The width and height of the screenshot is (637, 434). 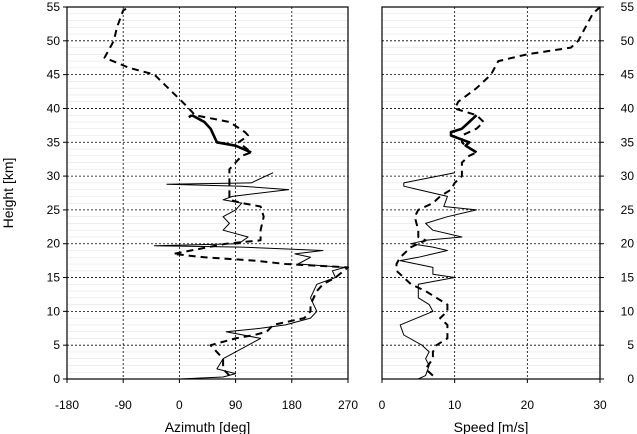 What do you see at coordinates (124, 405) in the screenshot?
I see `x-tick-label: -90` at bounding box center [124, 405].